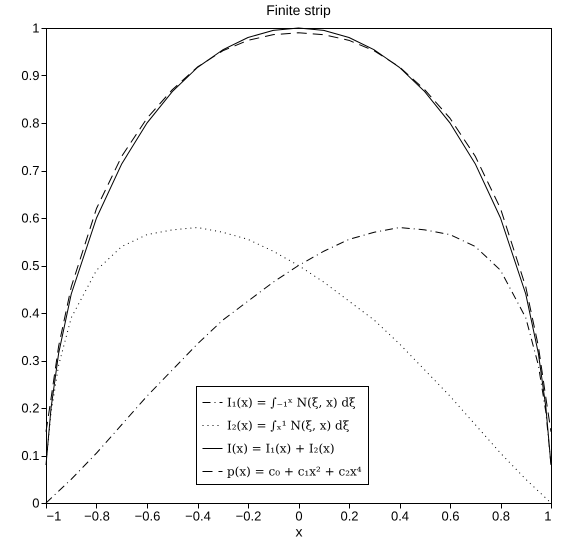 The image size is (580, 554). I want to click on x-tick-label: −0.6, so click(147, 516).